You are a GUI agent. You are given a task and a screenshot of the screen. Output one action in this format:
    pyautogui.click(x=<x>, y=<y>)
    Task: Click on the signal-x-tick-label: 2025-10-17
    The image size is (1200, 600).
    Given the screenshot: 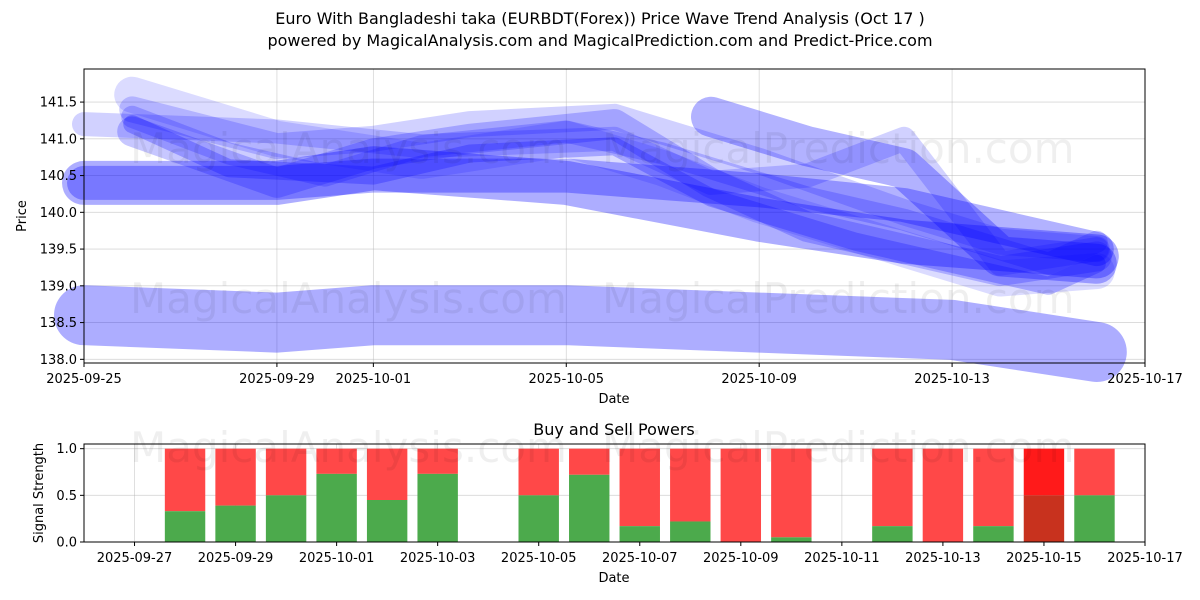 What is the action you would take?
    pyautogui.click(x=1145, y=558)
    